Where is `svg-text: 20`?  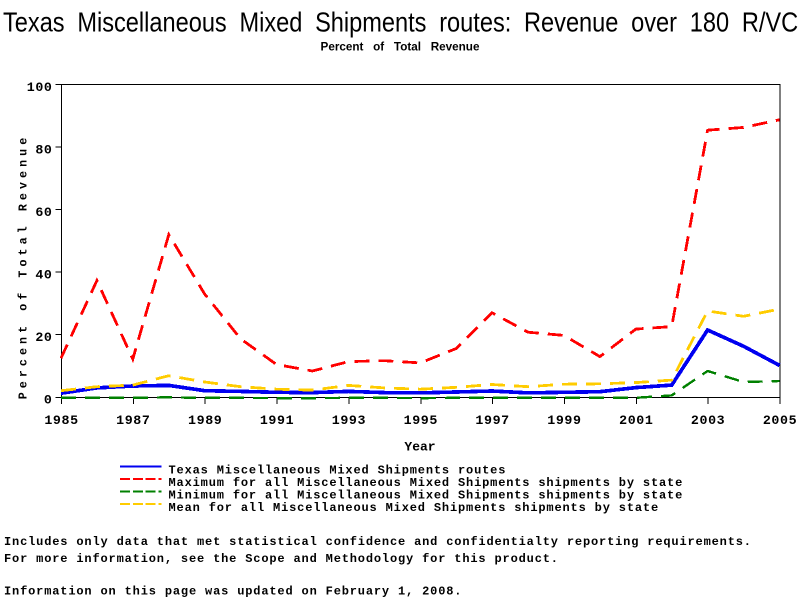 svg-text: 20 is located at coordinates (43, 337).